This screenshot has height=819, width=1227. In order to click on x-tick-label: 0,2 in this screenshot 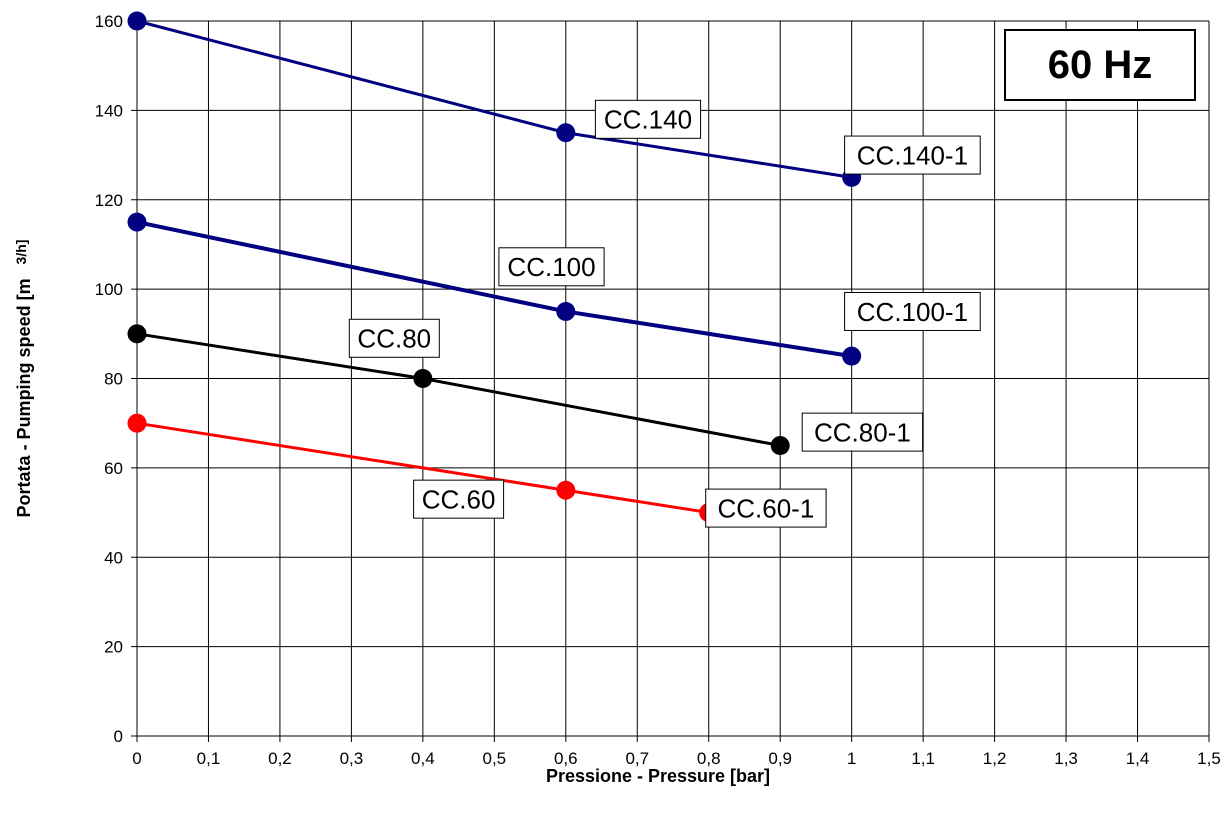, I will do `click(280, 758)`.